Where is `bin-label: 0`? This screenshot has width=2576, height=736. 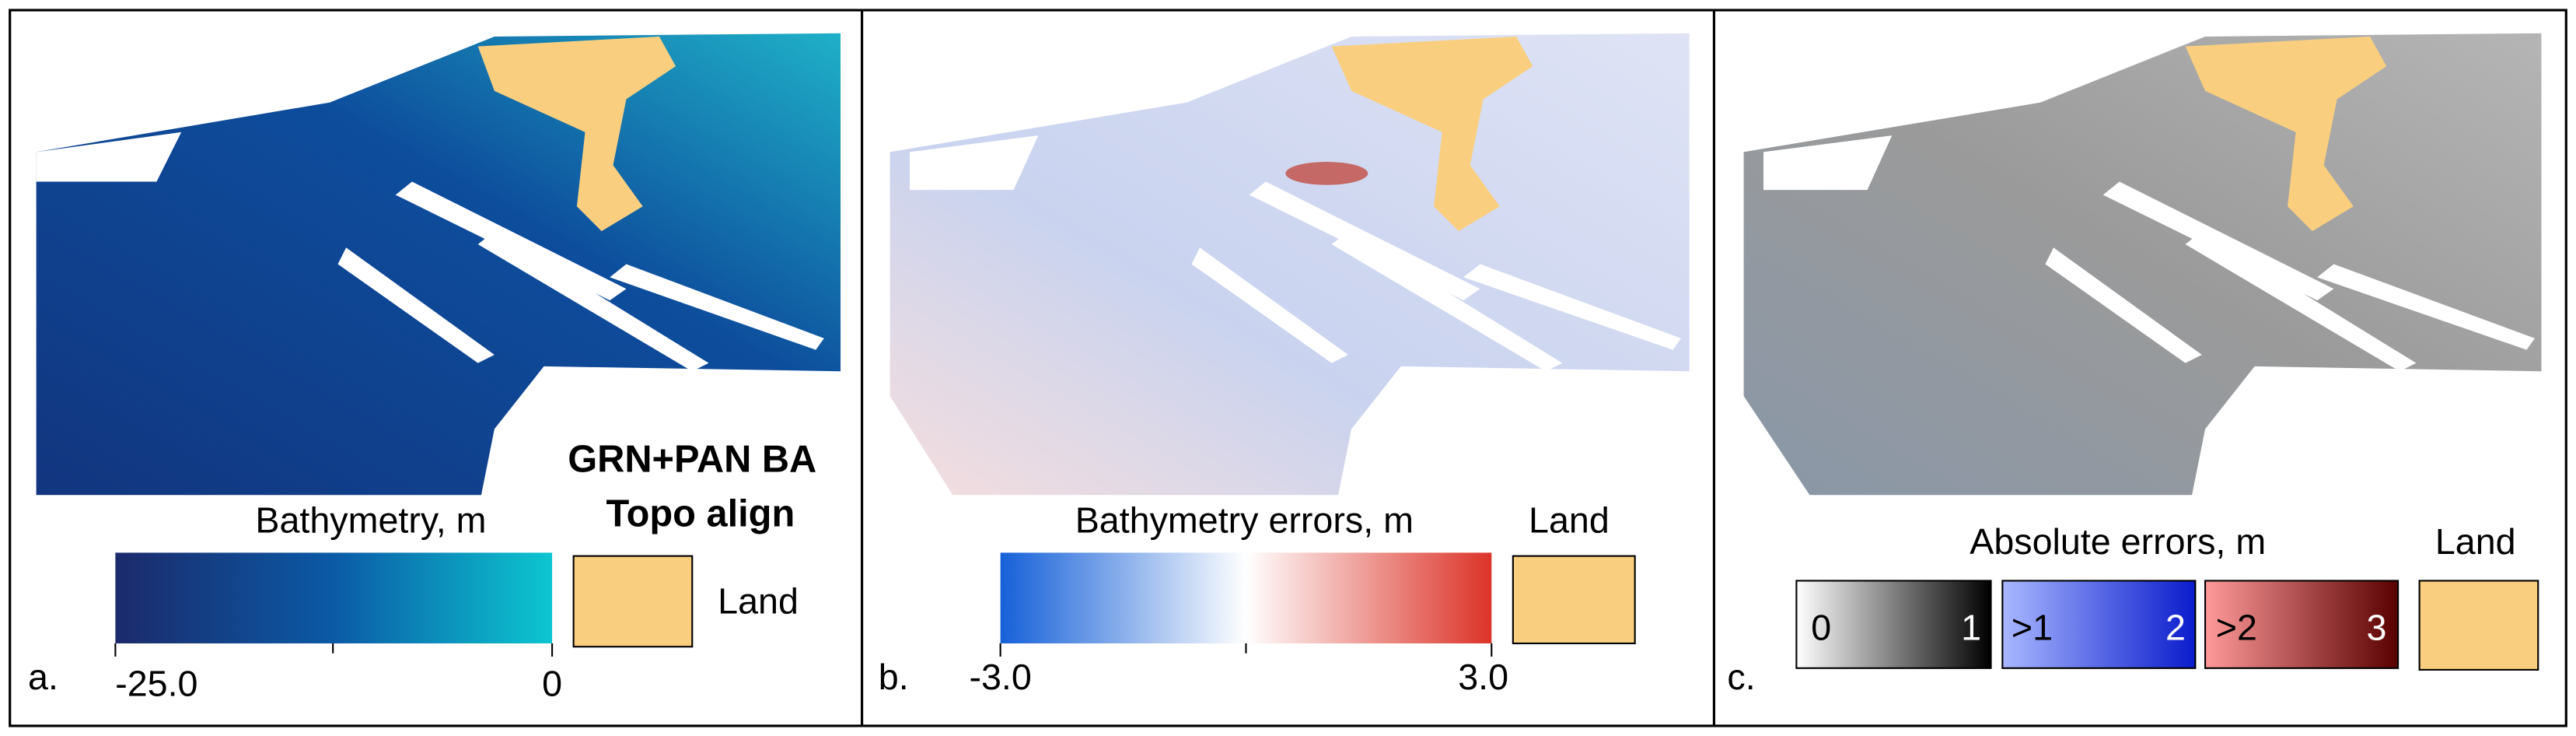
bin-label: 0 is located at coordinates (1821, 627).